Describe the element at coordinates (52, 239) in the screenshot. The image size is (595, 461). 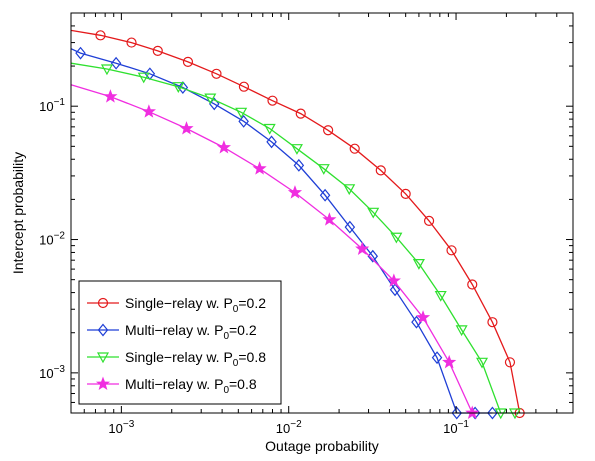
I see `y-tick-label: 10⁻²` at that location.